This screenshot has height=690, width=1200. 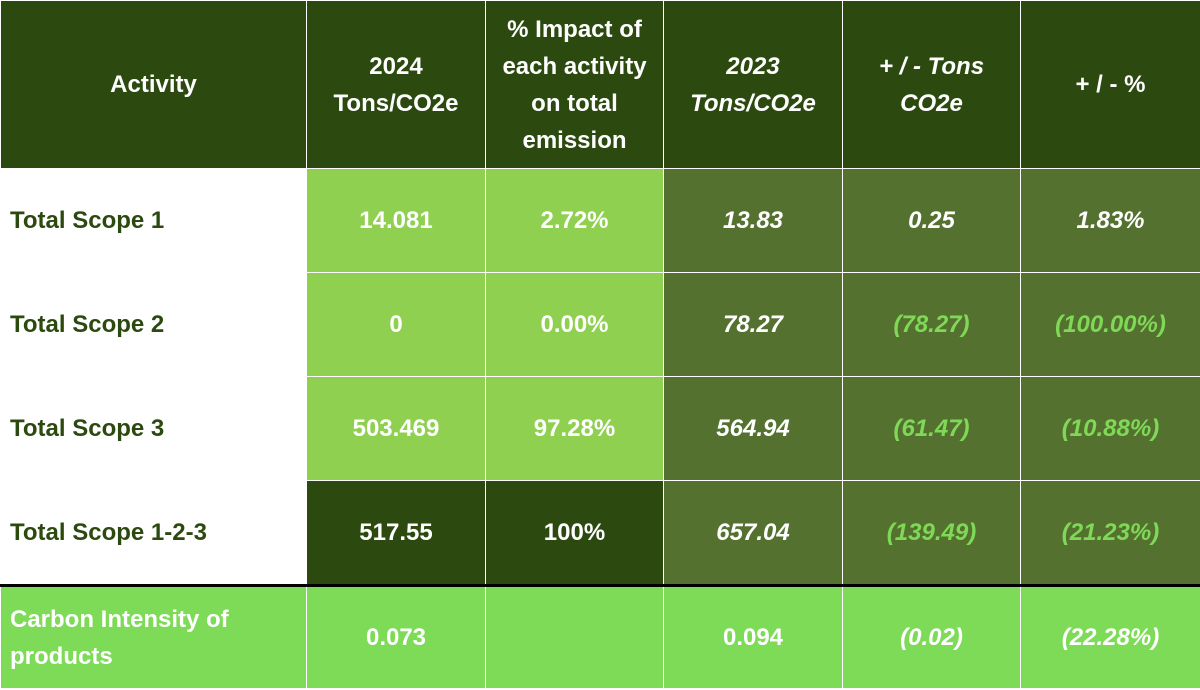 I want to click on diff-pct-cell: (21.23%), so click(x=1110, y=533).